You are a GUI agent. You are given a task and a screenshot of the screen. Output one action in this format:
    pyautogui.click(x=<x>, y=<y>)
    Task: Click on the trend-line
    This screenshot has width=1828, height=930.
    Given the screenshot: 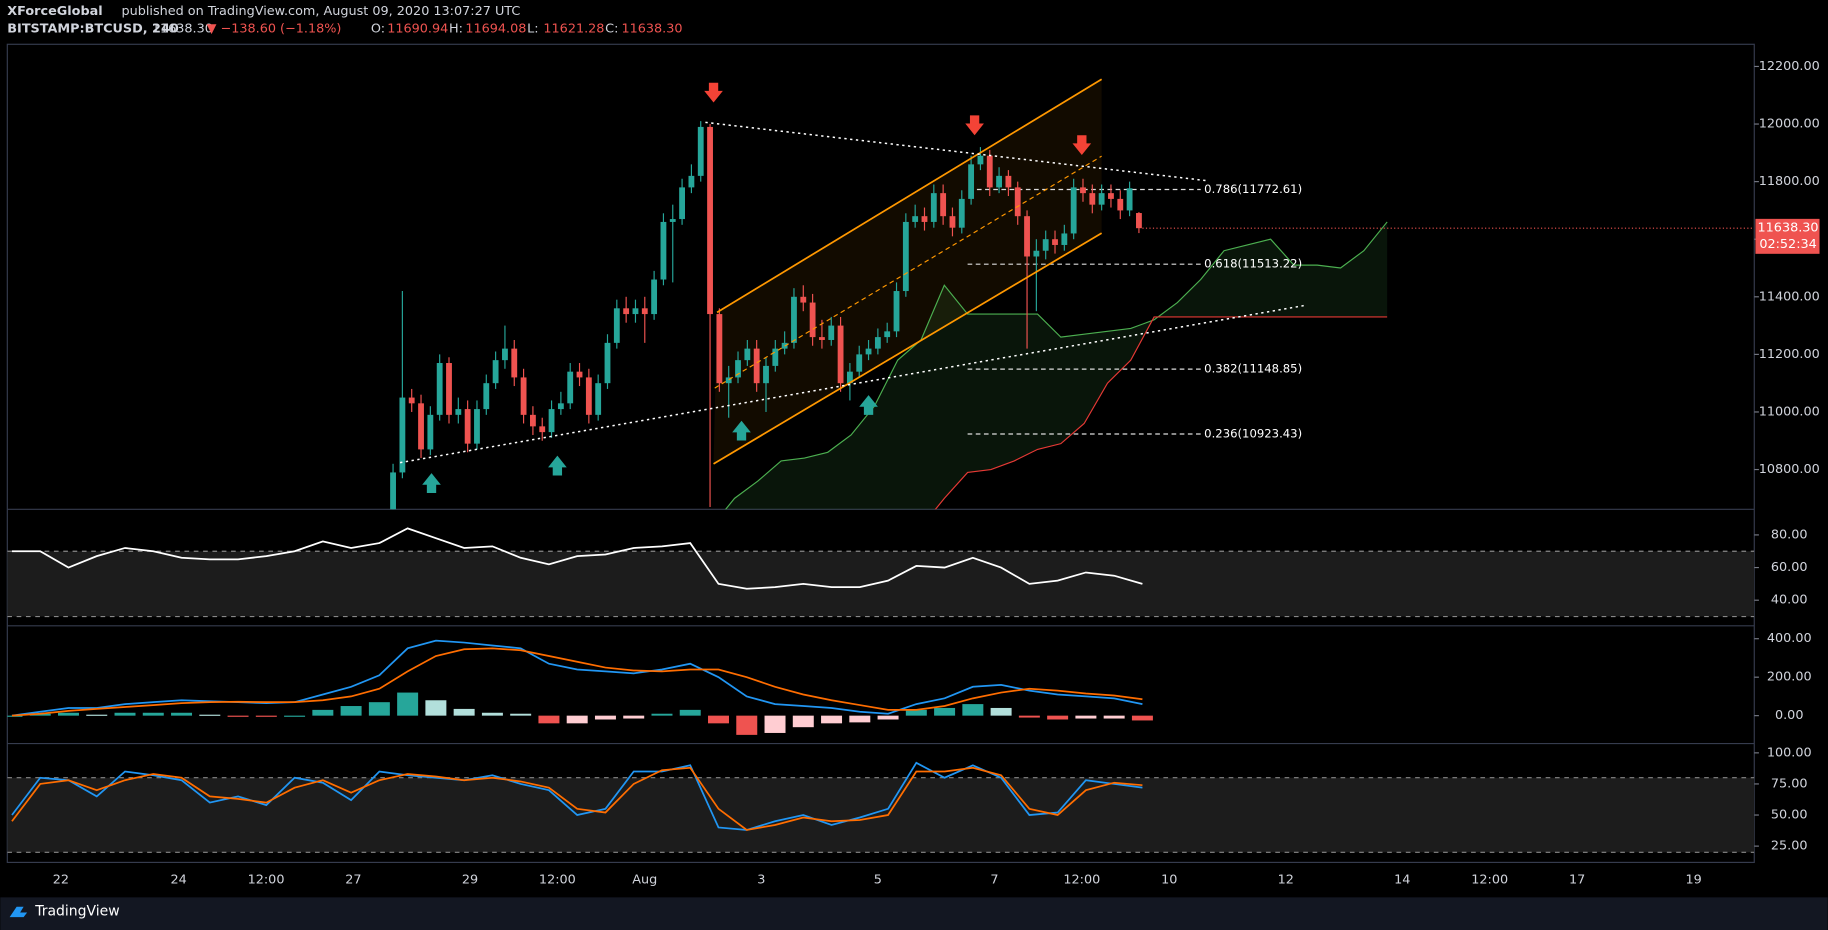 What is the action you would take?
    pyautogui.click(x=852, y=384)
    